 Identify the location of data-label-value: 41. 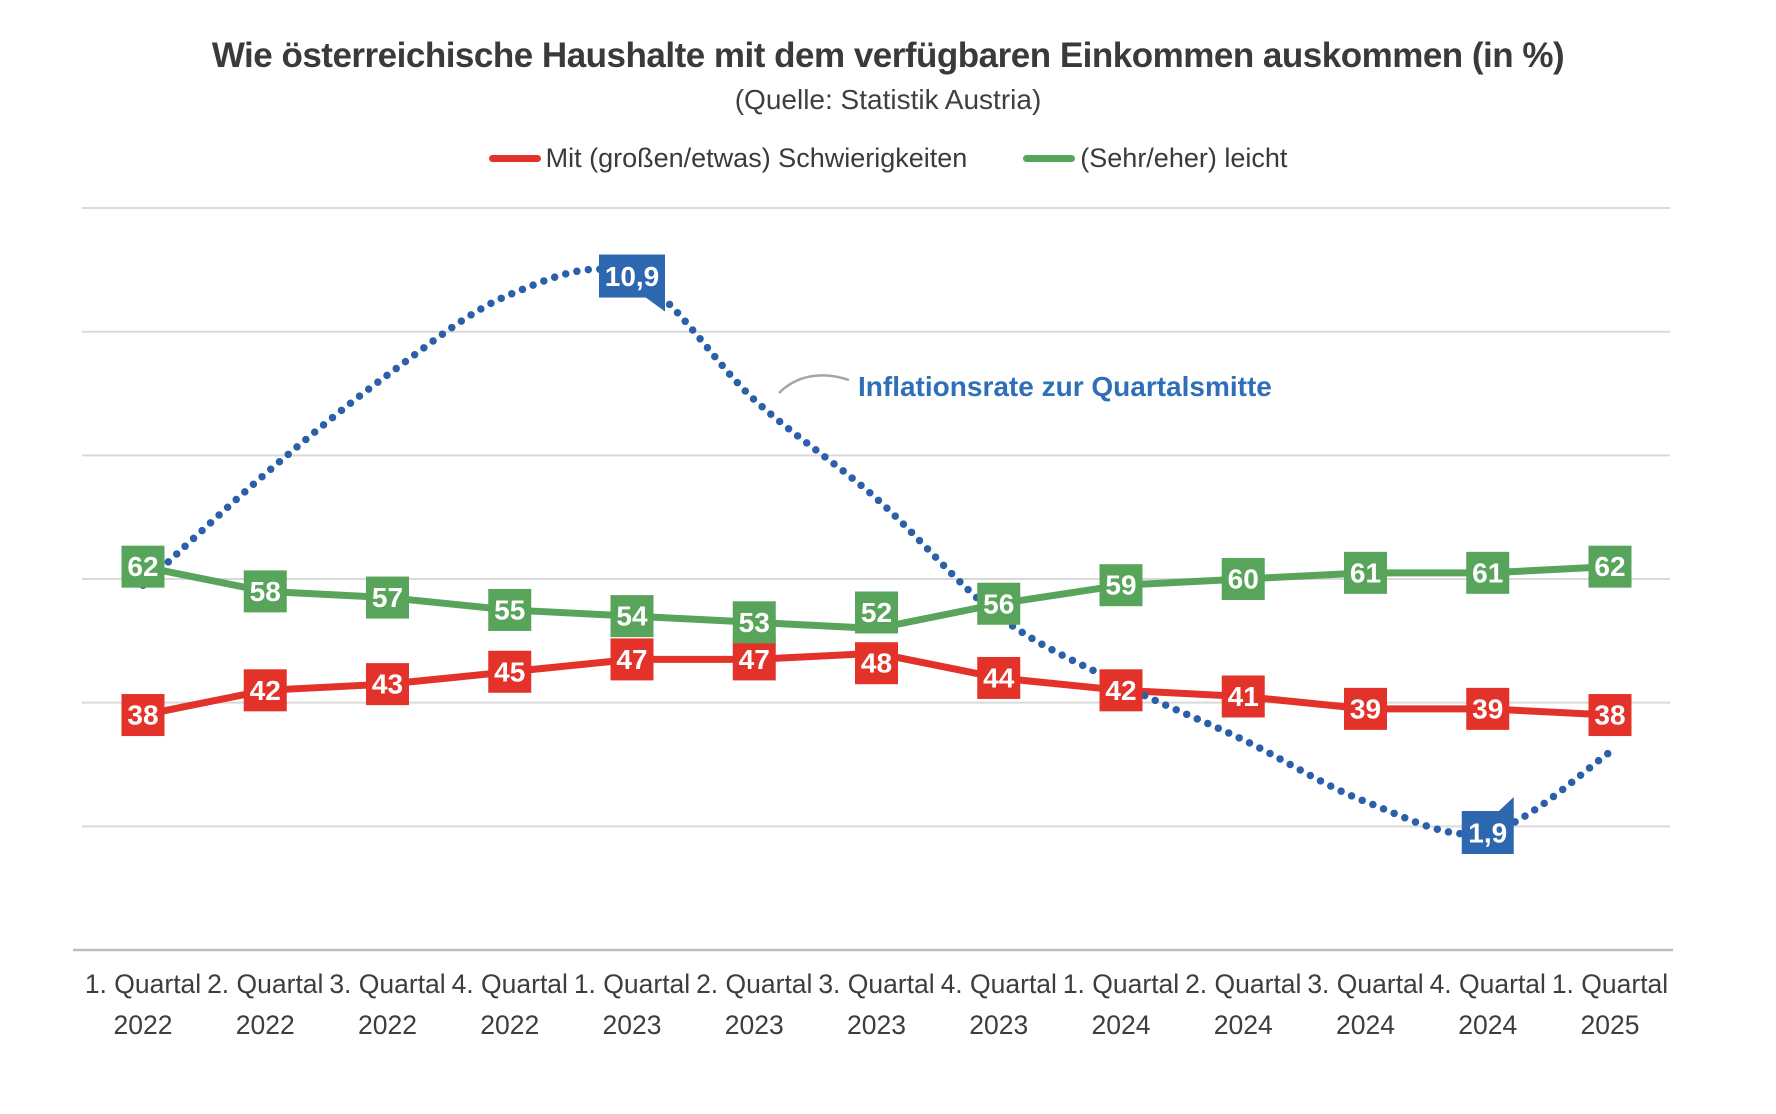
(1243, 696).